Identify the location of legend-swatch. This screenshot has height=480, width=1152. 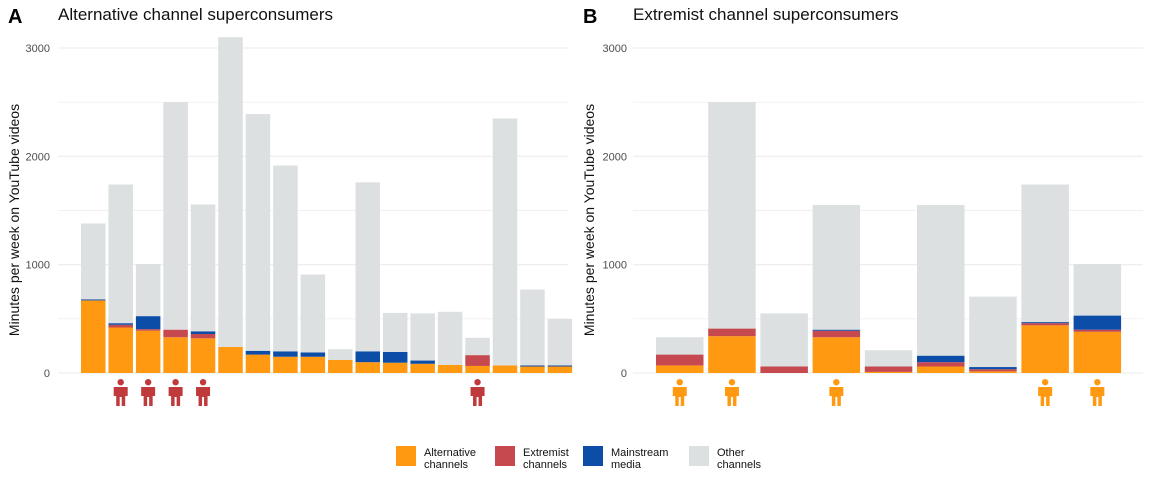
(406, 456).